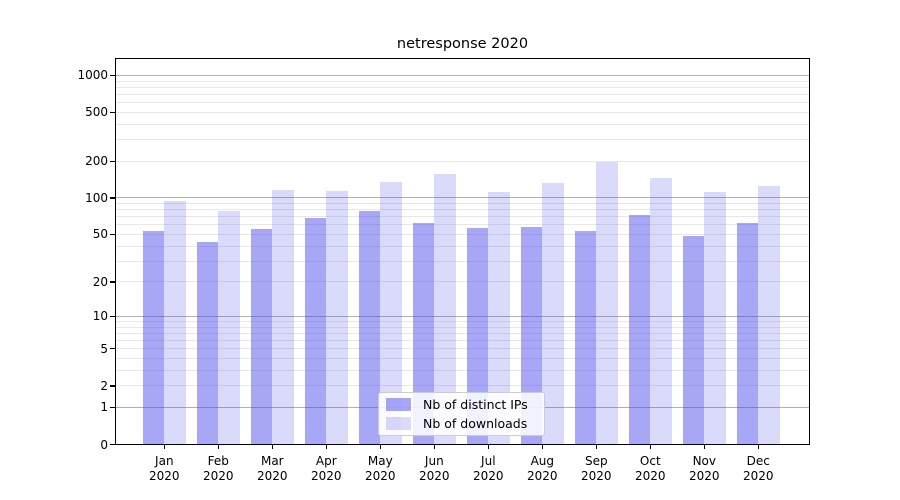 Image resolution: width=900 pixels, height=500 pixels. I want to click on bar-distinct-ips-jan, so click(153, 337).